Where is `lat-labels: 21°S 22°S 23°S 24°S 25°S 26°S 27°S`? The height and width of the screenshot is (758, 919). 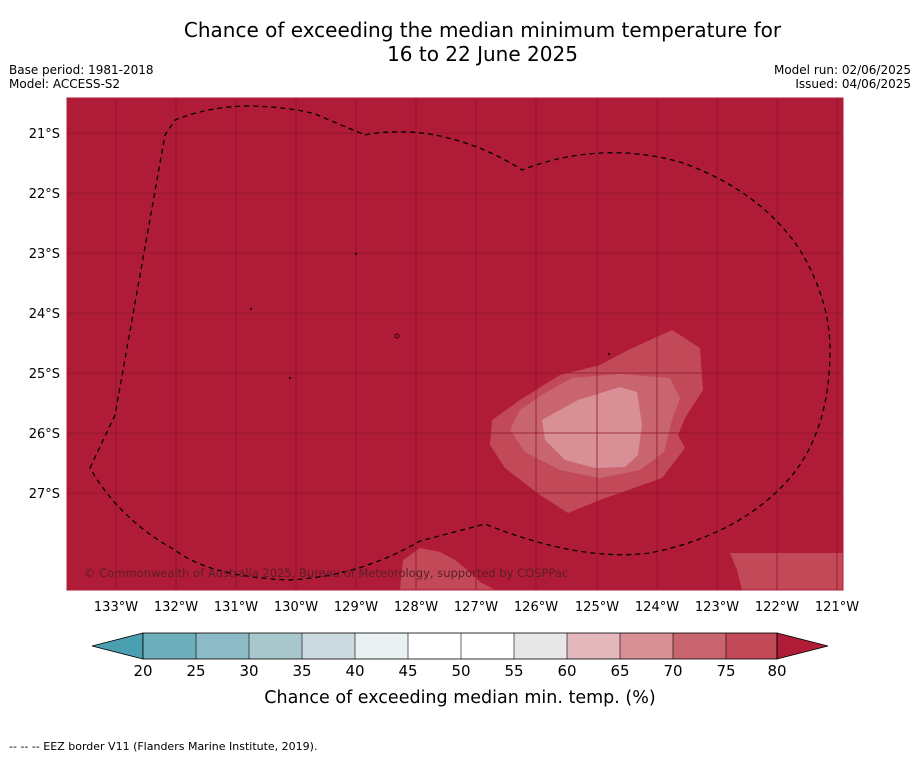
lat-labels: 21°S 22°S 23°S 24°S 25°S 26°S 27°S is located at coordinates (44, 314).